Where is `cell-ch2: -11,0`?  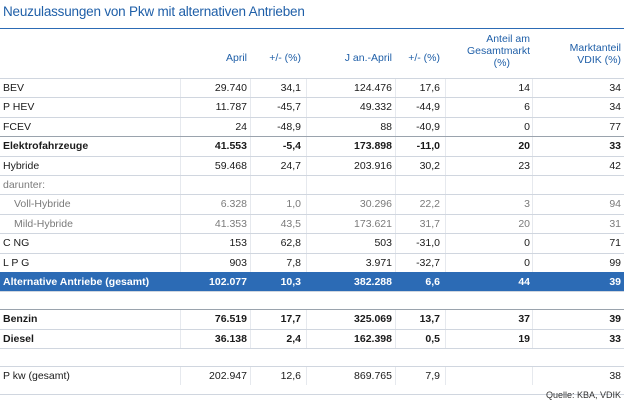
cell-ch2: -11,0 is located at coordinates (428, 146).